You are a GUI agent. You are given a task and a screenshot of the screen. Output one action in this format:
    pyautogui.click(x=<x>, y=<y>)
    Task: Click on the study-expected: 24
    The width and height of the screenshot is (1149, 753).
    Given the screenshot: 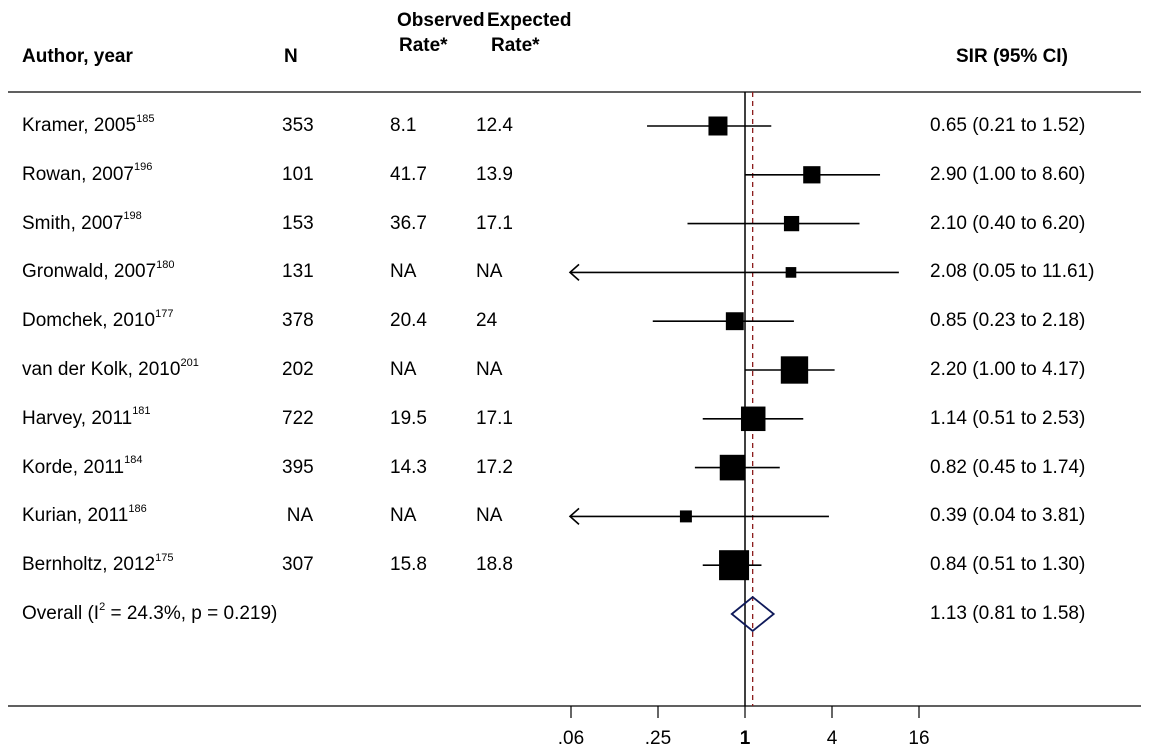 What is the action you would take?
    pyautogui.click(x=487, y=321)
    